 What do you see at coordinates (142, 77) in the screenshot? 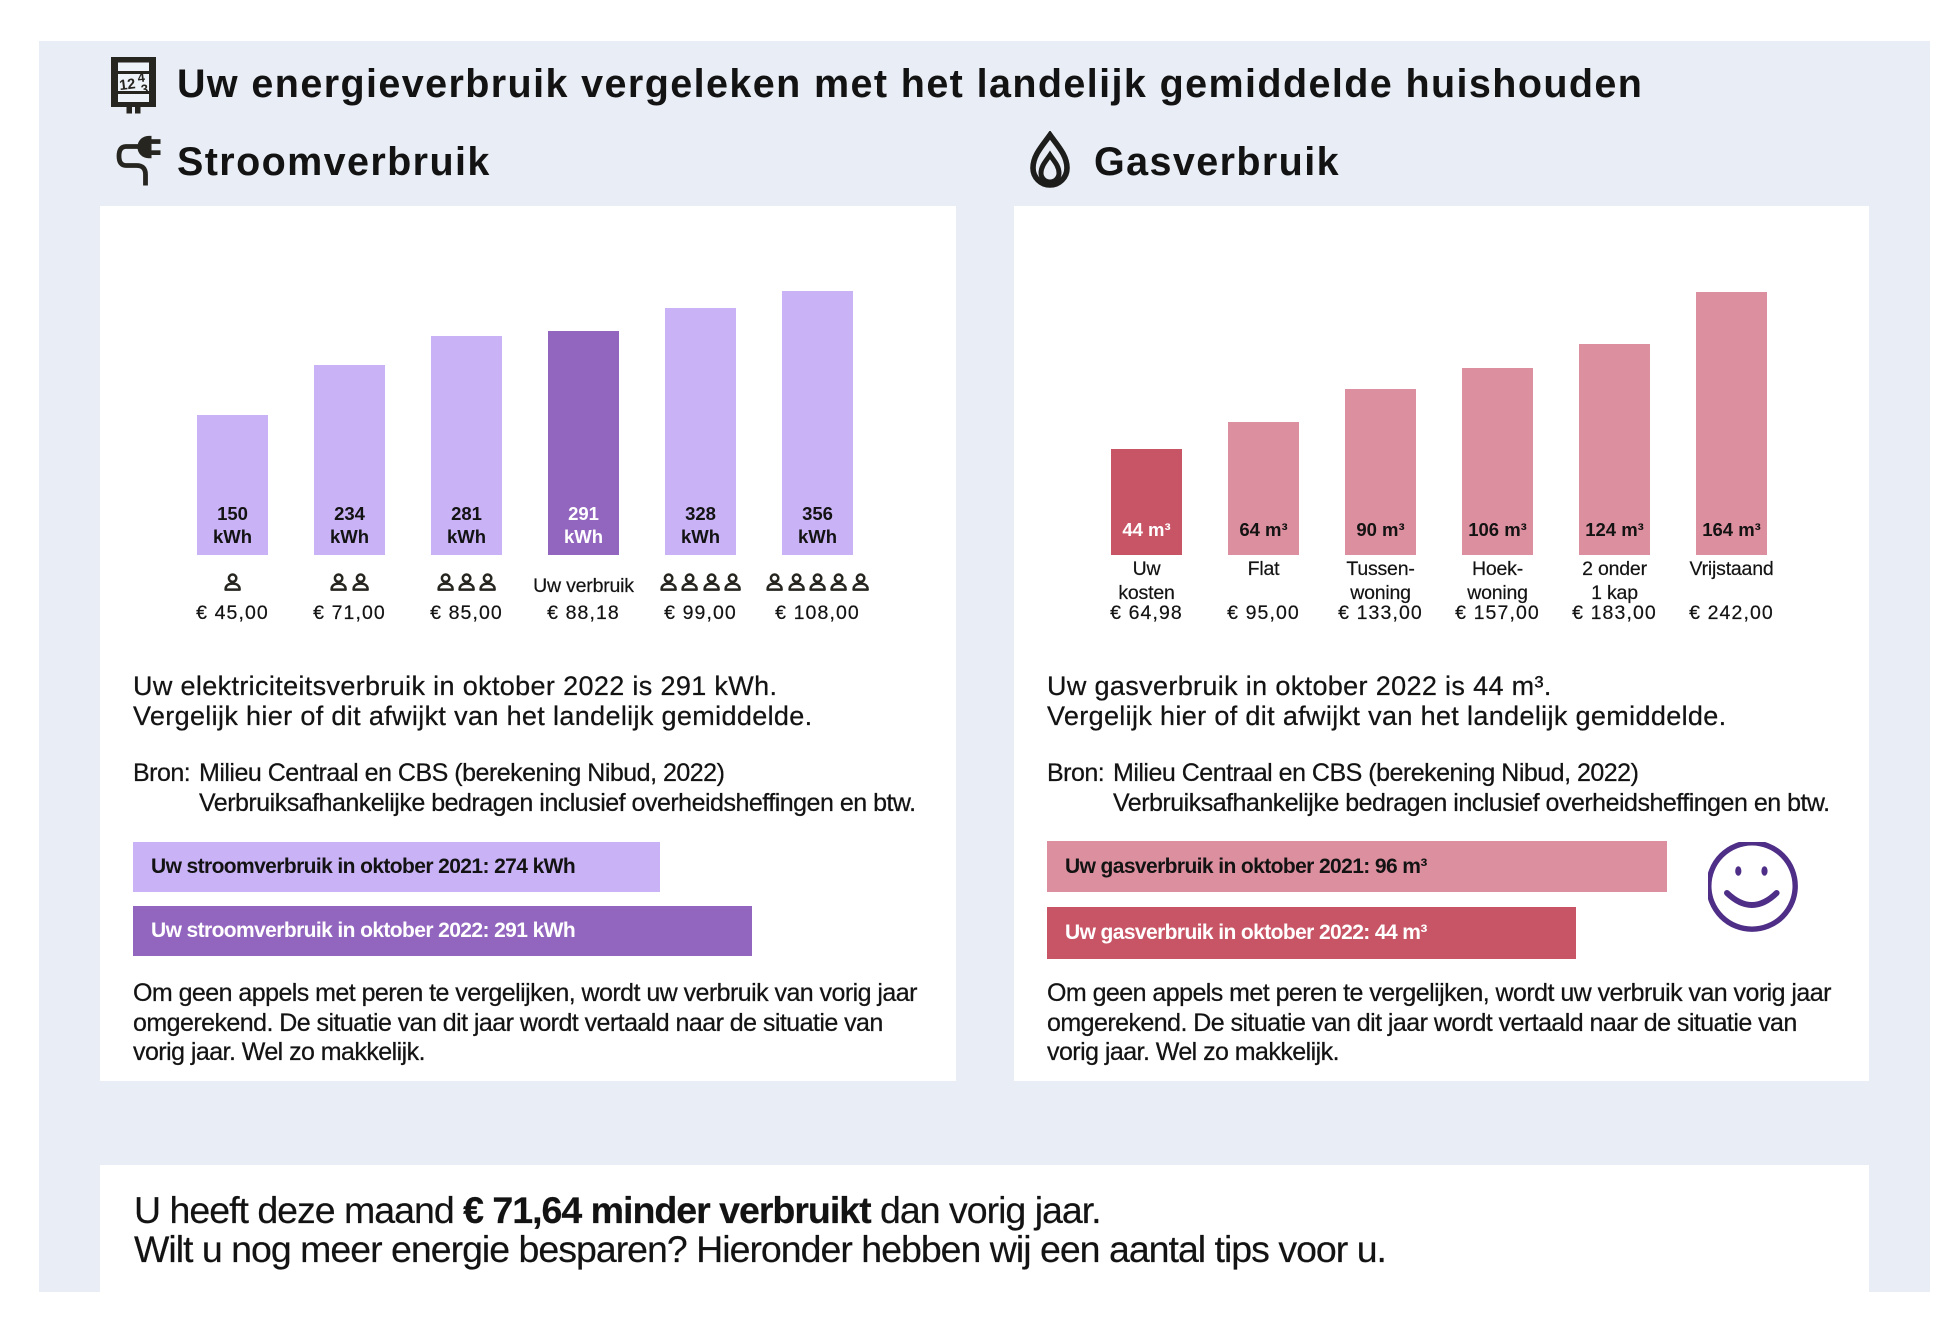
I see `svg-text: 4` at bounding box center [142, 77].